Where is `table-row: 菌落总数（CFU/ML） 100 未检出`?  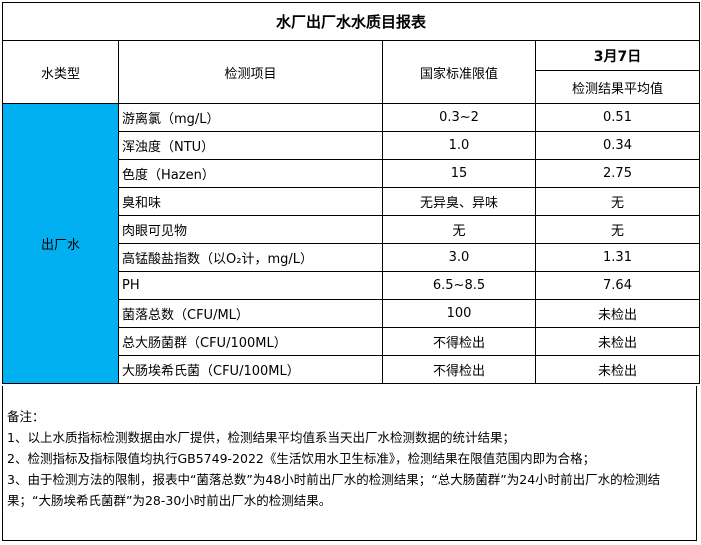
table-row: 菌落总数（CFU/ML） 100 未检出 is located at coordinates (352, 313).